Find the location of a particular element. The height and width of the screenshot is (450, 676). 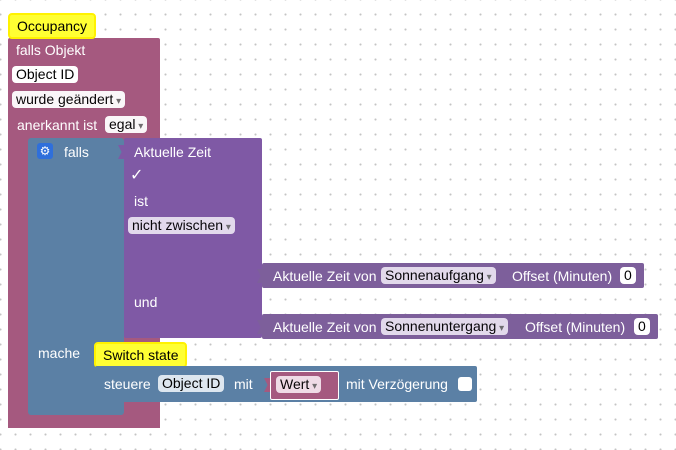

trigger-block-bottom is located at coordinates (84, 423).